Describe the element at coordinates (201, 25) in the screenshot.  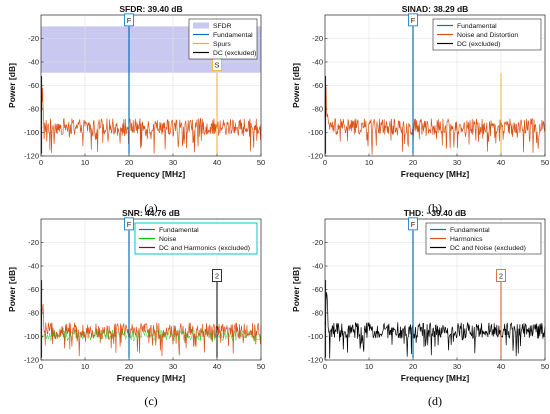
I see `legend-swatch` at that location.